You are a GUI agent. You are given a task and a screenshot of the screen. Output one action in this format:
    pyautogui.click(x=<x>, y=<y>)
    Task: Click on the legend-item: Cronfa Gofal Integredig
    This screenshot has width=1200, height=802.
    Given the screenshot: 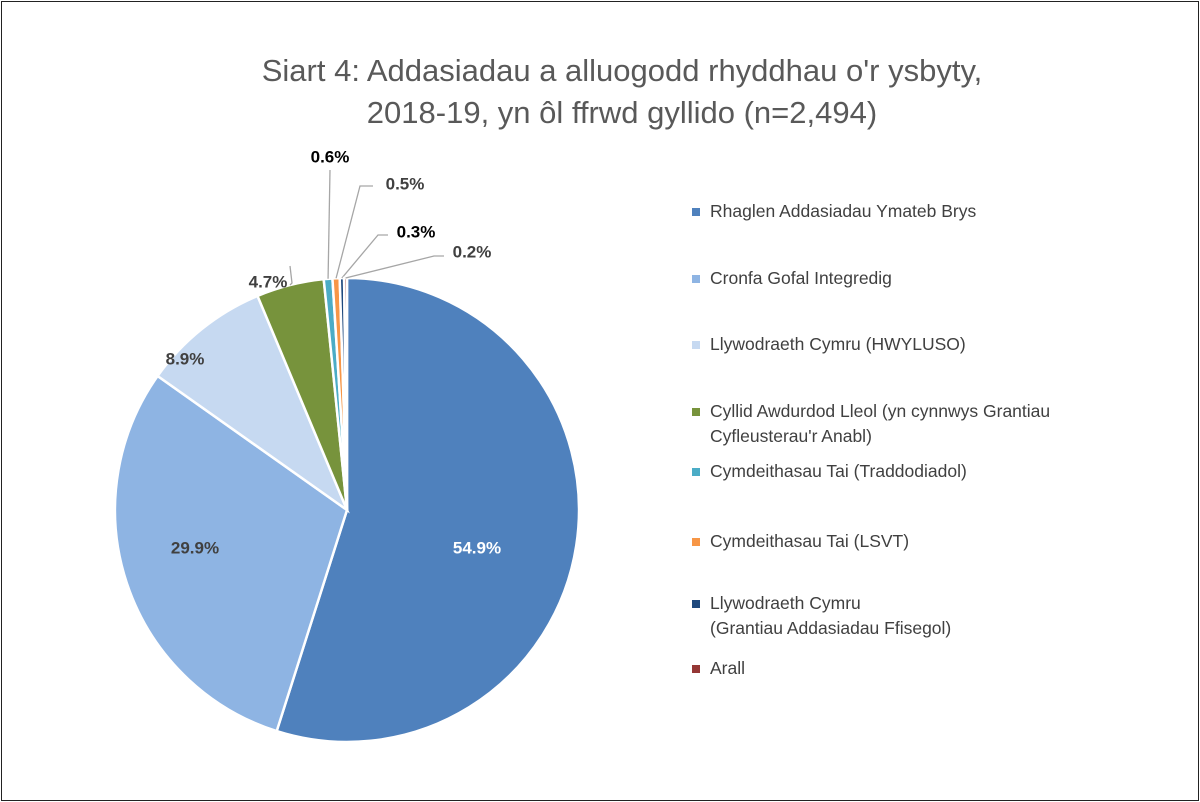 What is the action you would take?
    pyautogui.click(x=922, y=278)
    